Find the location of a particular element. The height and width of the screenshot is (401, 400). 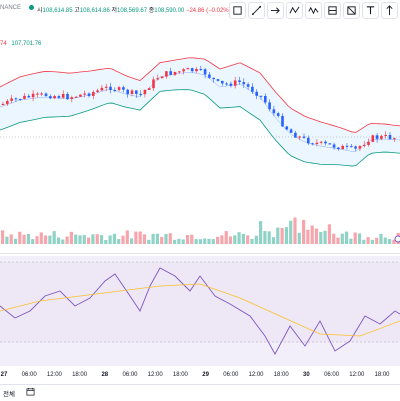

pane-divider is located at coordinates (200, 253).